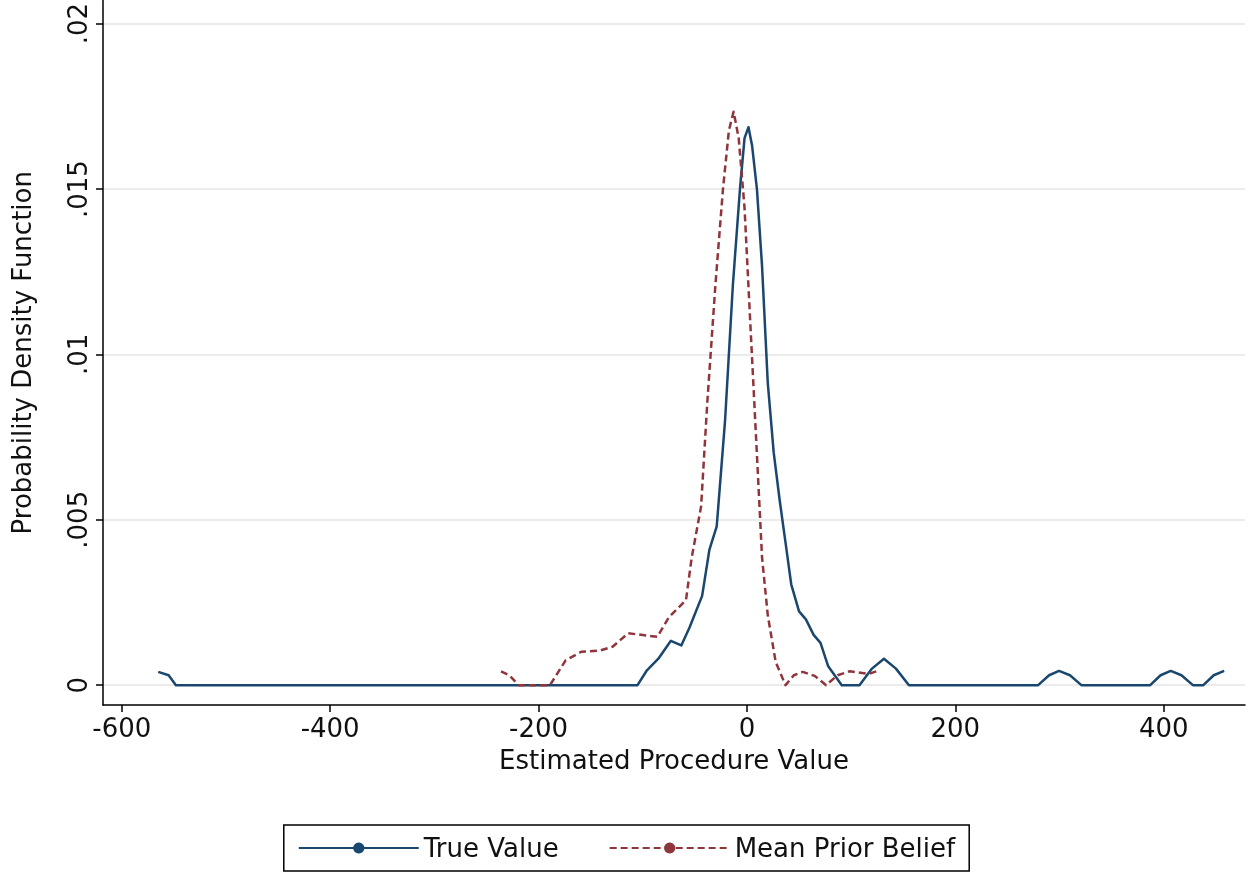 The height and width of the screenshot is (879, 1253). What do you see at coordinates (845, 848) in the screenshot?
I see `legend-label: Mean Prior Belief` at bounding box center [845, 848].